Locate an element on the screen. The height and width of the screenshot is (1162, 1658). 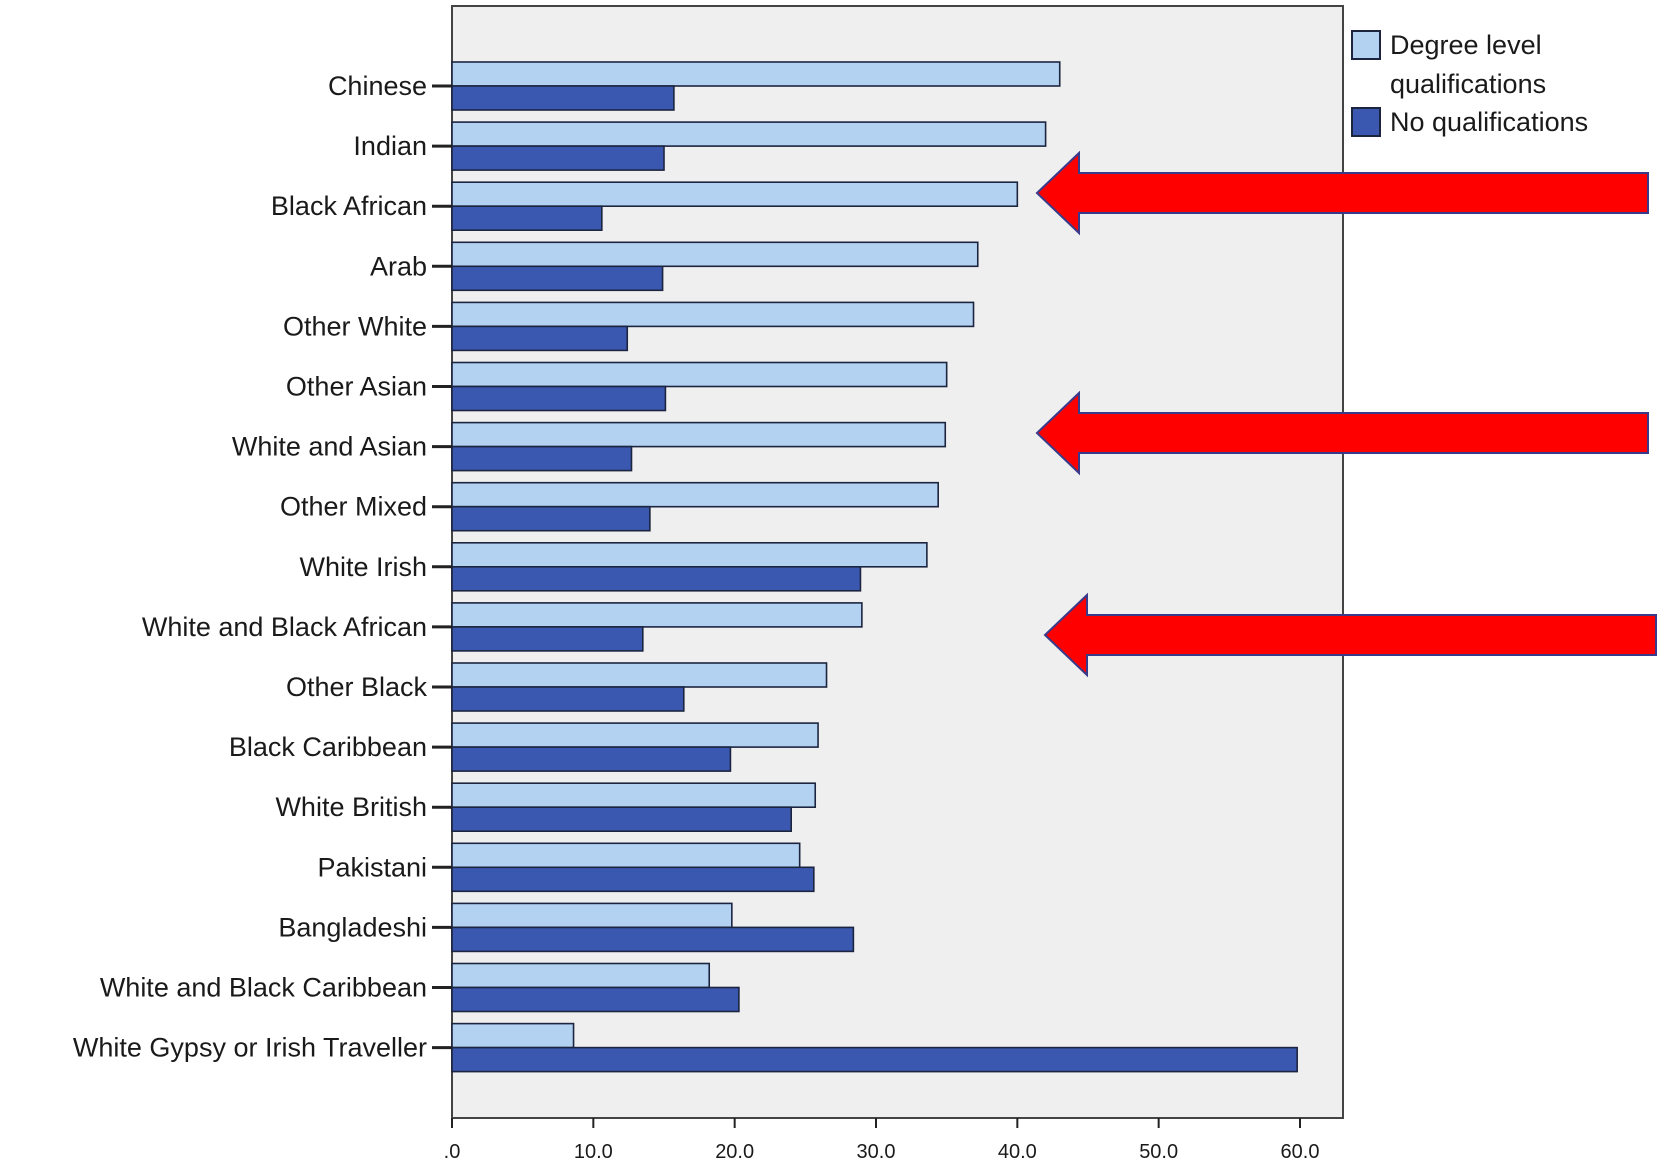
category-label: Pakistani is located at coordinates (372, 867).